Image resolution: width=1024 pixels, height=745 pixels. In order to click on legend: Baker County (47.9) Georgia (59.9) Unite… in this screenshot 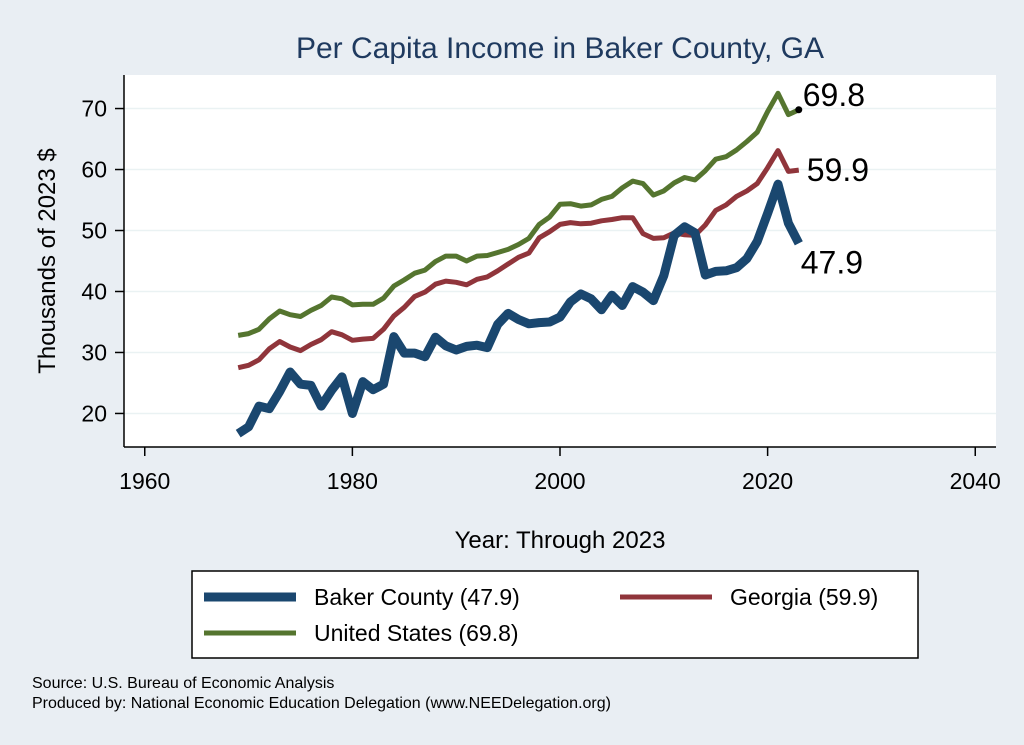, I will do `click(555, 614)`.